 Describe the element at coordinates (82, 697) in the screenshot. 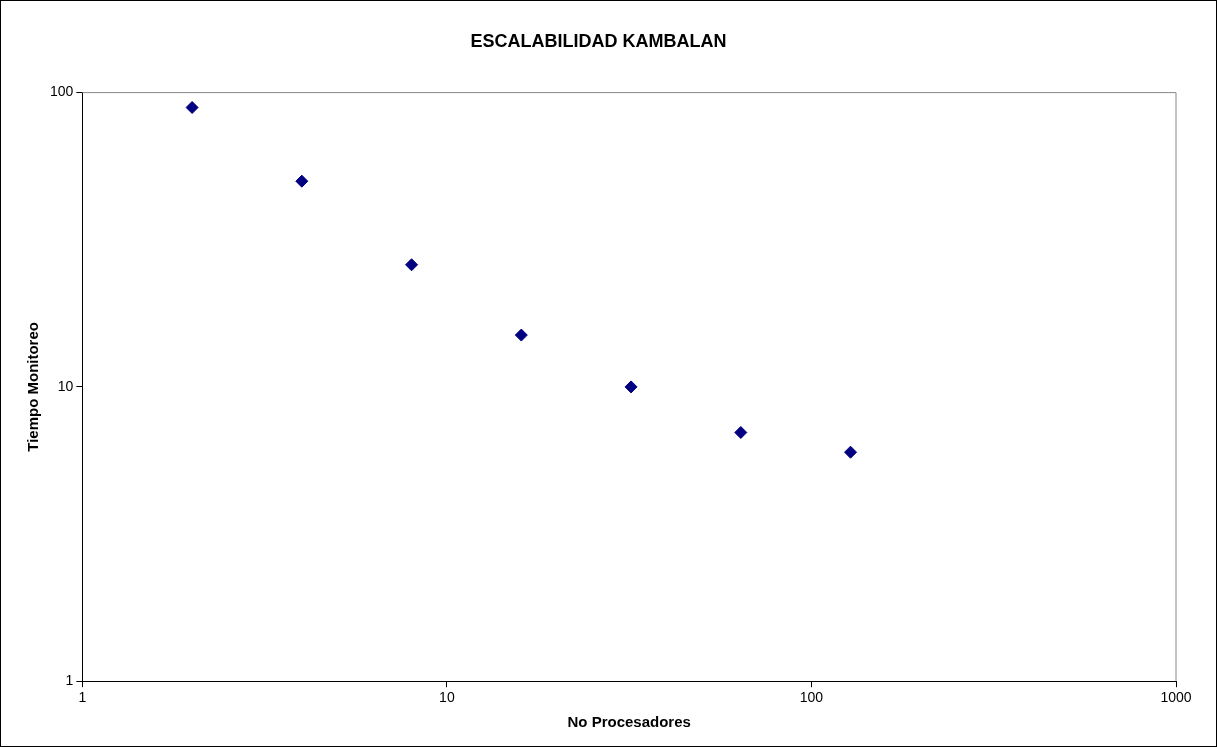

I see `x-tick-label: 1` at that location.